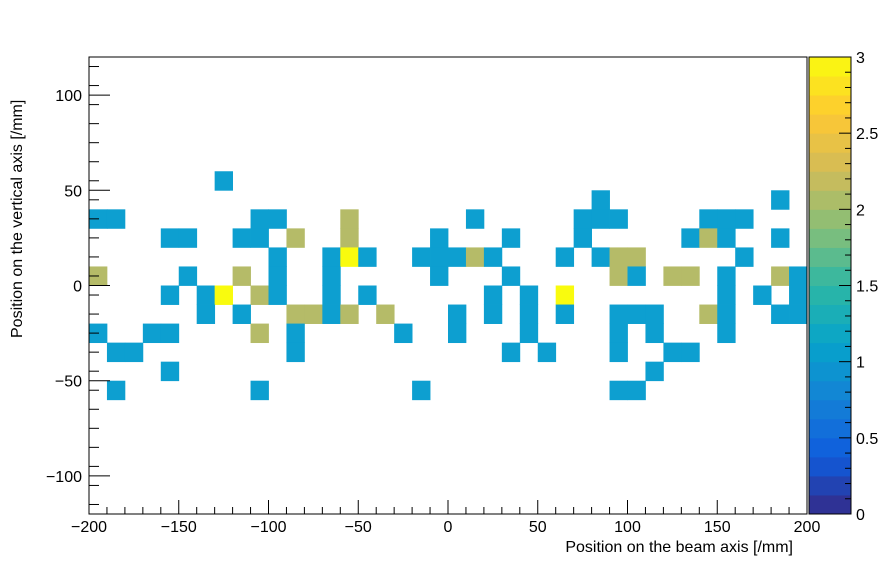 The width and height of the screenshot is (896, 572). What do you see at coordinates (445, 518) in the screenshot?
I see `x-axis: −200 −150 −100 −50 0 50 100 150 200` at bounding box center [445, 518].